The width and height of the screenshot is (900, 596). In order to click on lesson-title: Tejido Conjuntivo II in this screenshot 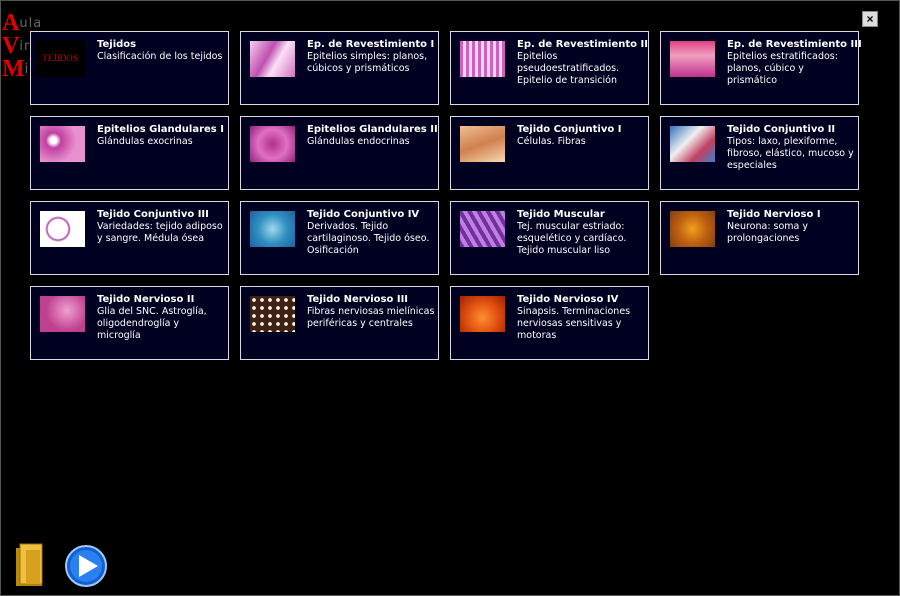, I will do `click(781, 129)`.